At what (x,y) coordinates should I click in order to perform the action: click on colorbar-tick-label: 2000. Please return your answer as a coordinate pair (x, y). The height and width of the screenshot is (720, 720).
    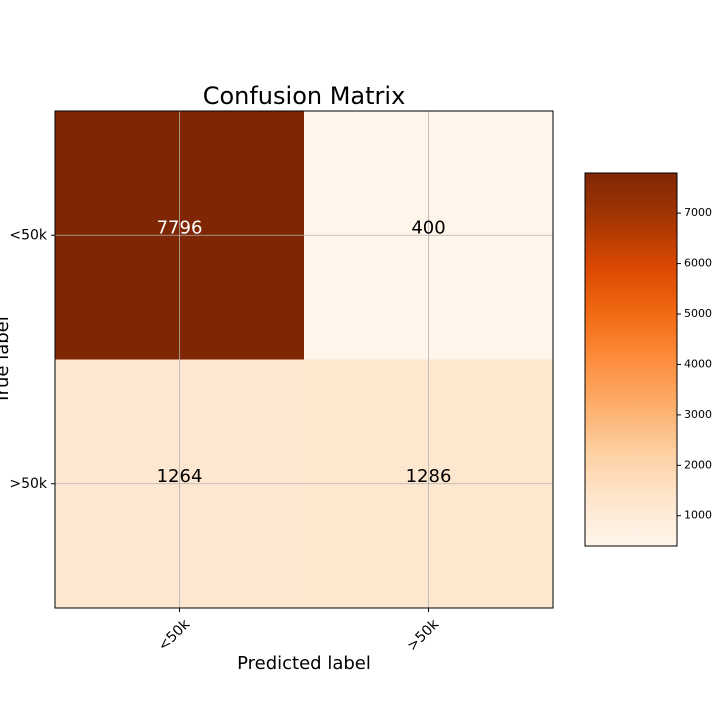
    Looking at the image, I should click on (698, 464).